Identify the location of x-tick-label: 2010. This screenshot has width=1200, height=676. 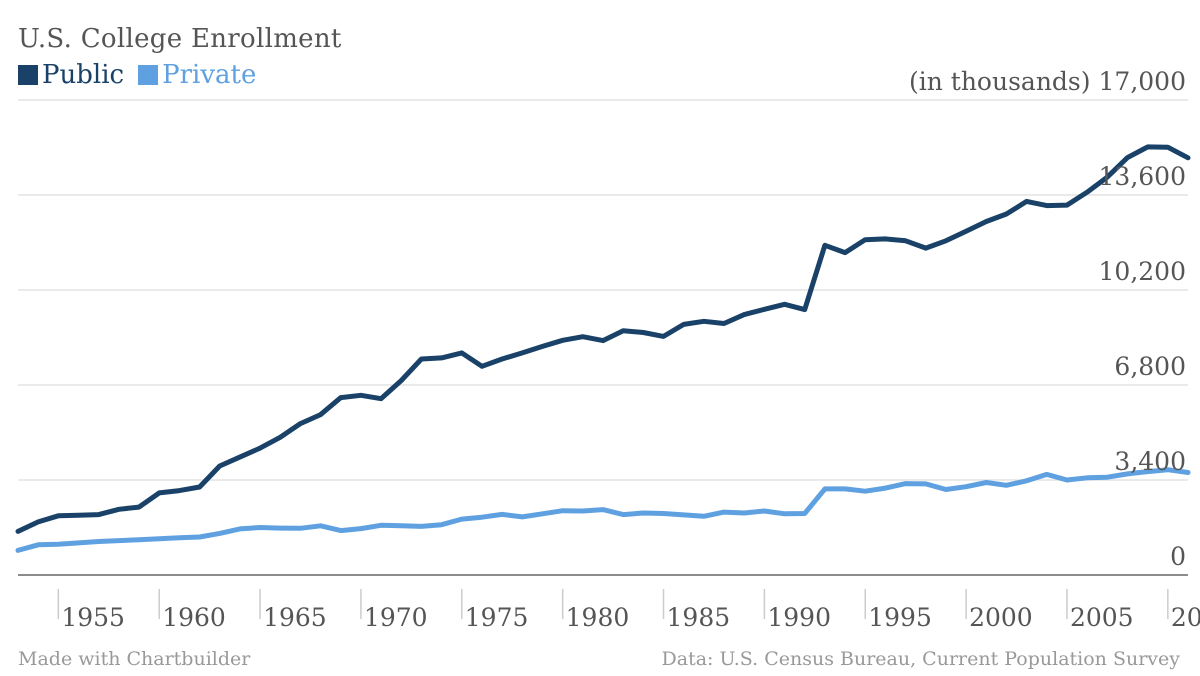
(1185, 617).